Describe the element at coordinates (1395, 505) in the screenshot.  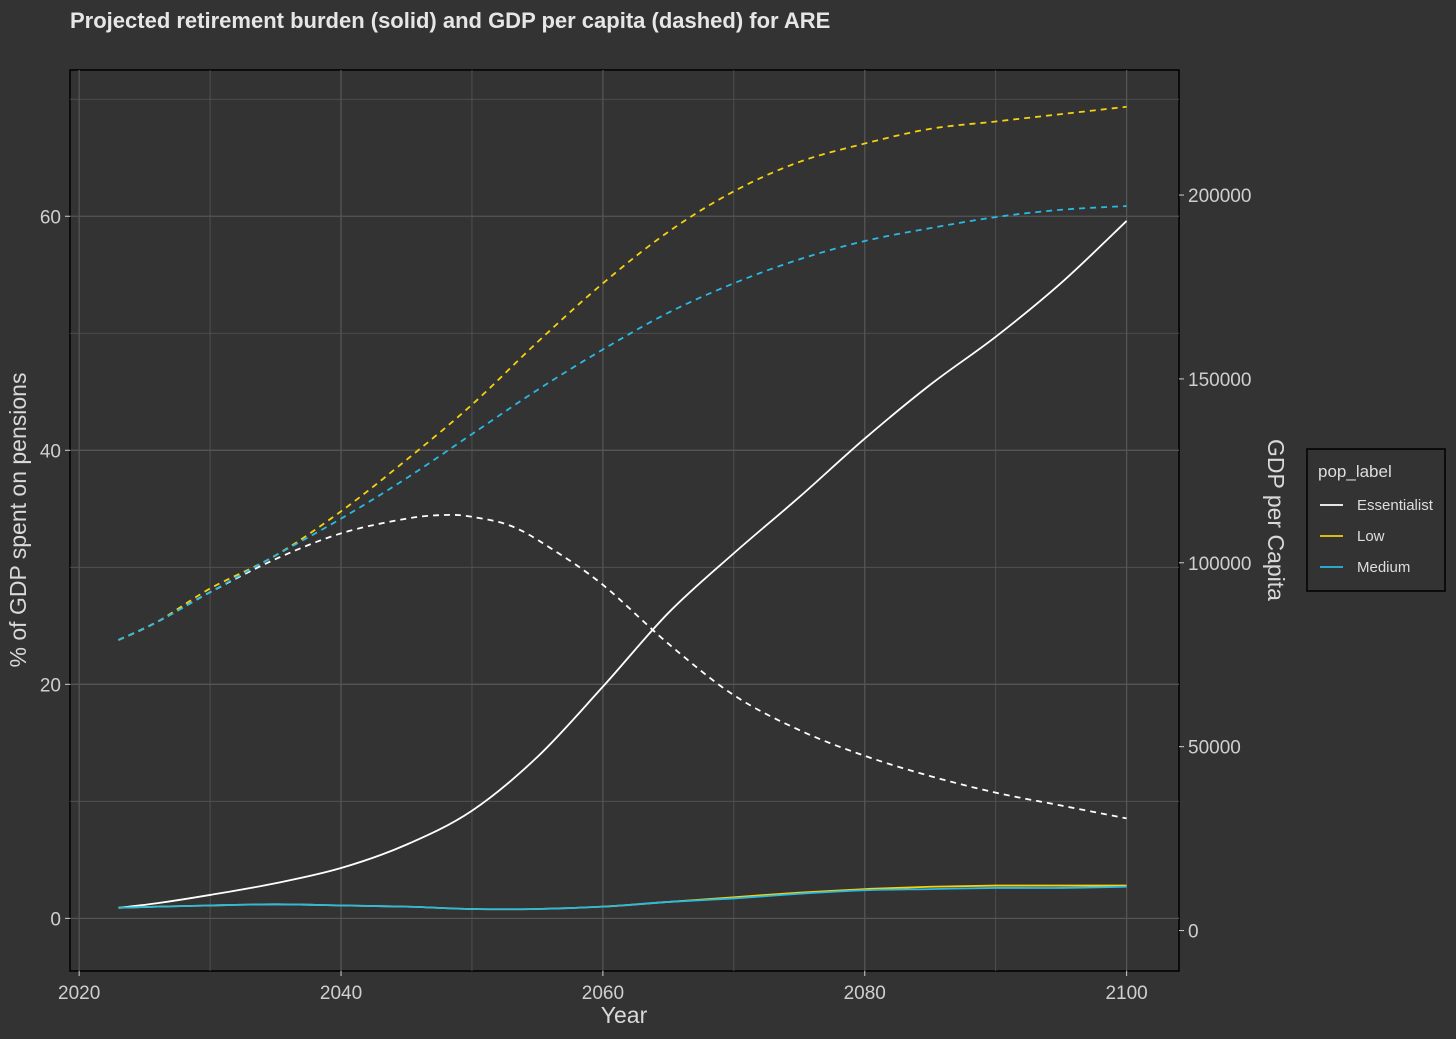
I see `legend-label-essentialist: Essentialist` at that location.